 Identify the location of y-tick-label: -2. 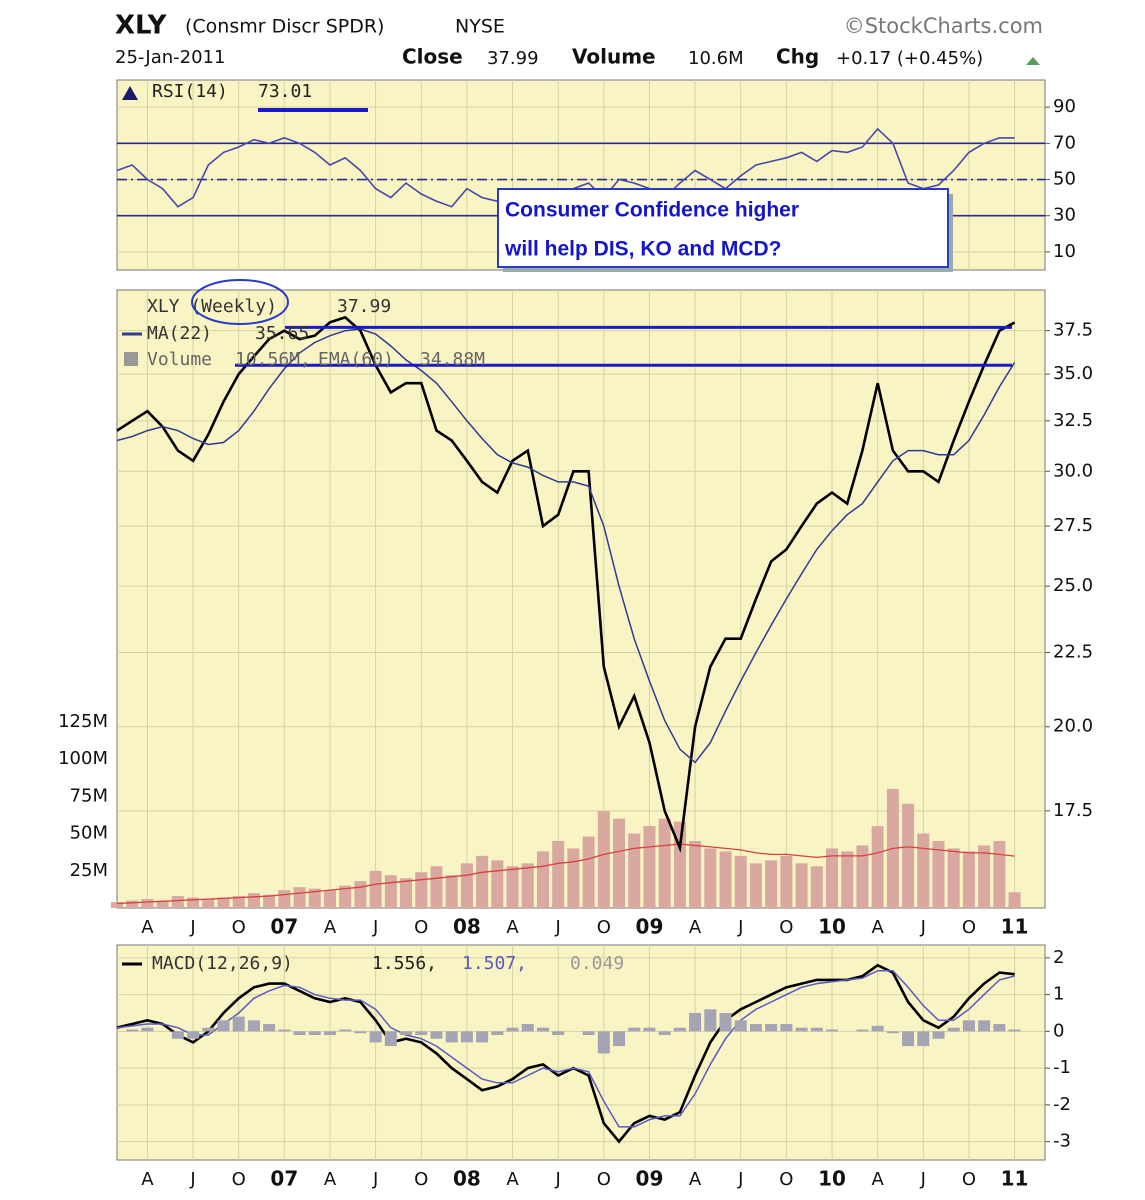
(1062, 1104).